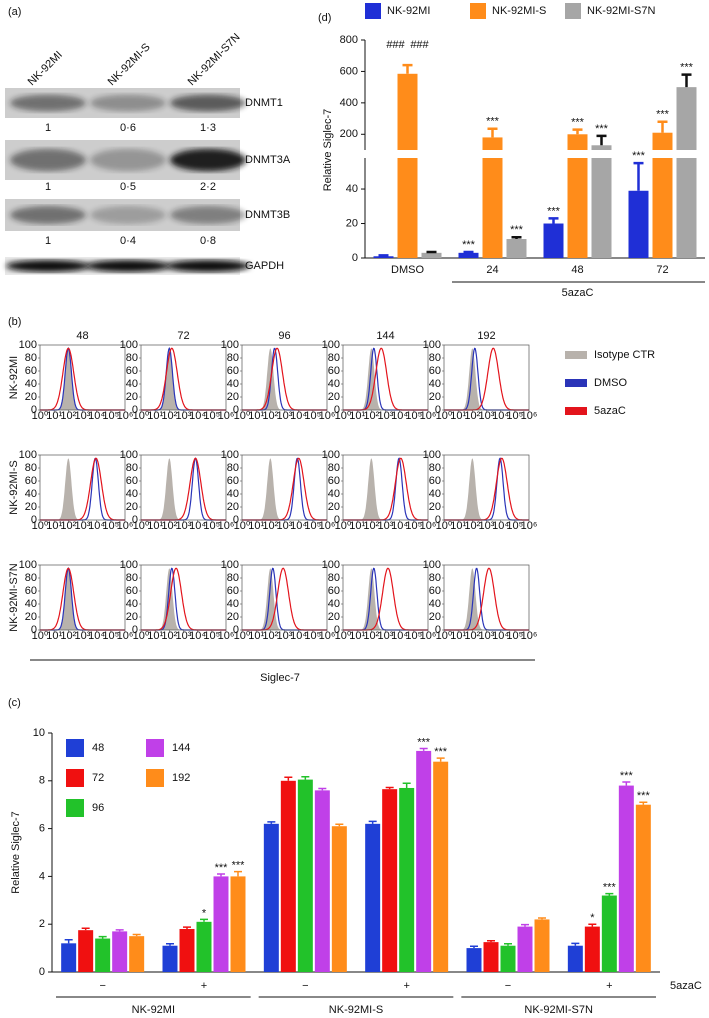  Describe the element at coordinates (578, 293) in the screenshot. I see `treatment-label: 5azaC` at that location.